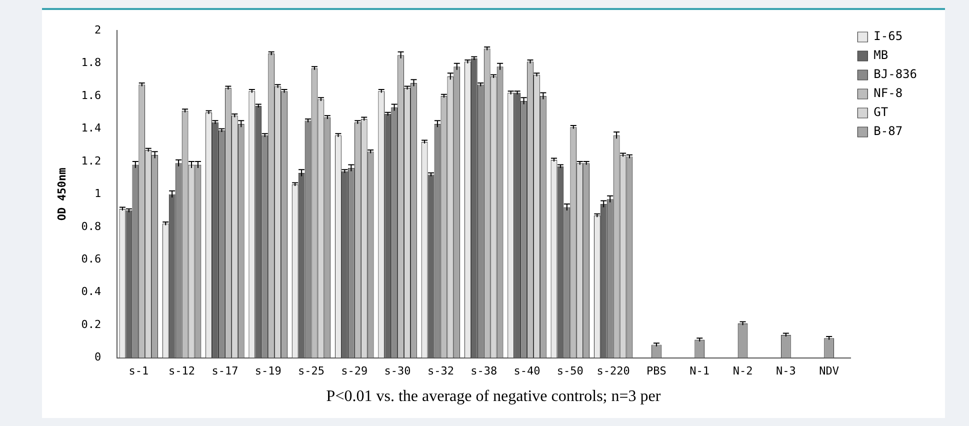  Describe the element at coordinates (888, 93) in the screenshot. I see `legend-label: NF-8` at that location.